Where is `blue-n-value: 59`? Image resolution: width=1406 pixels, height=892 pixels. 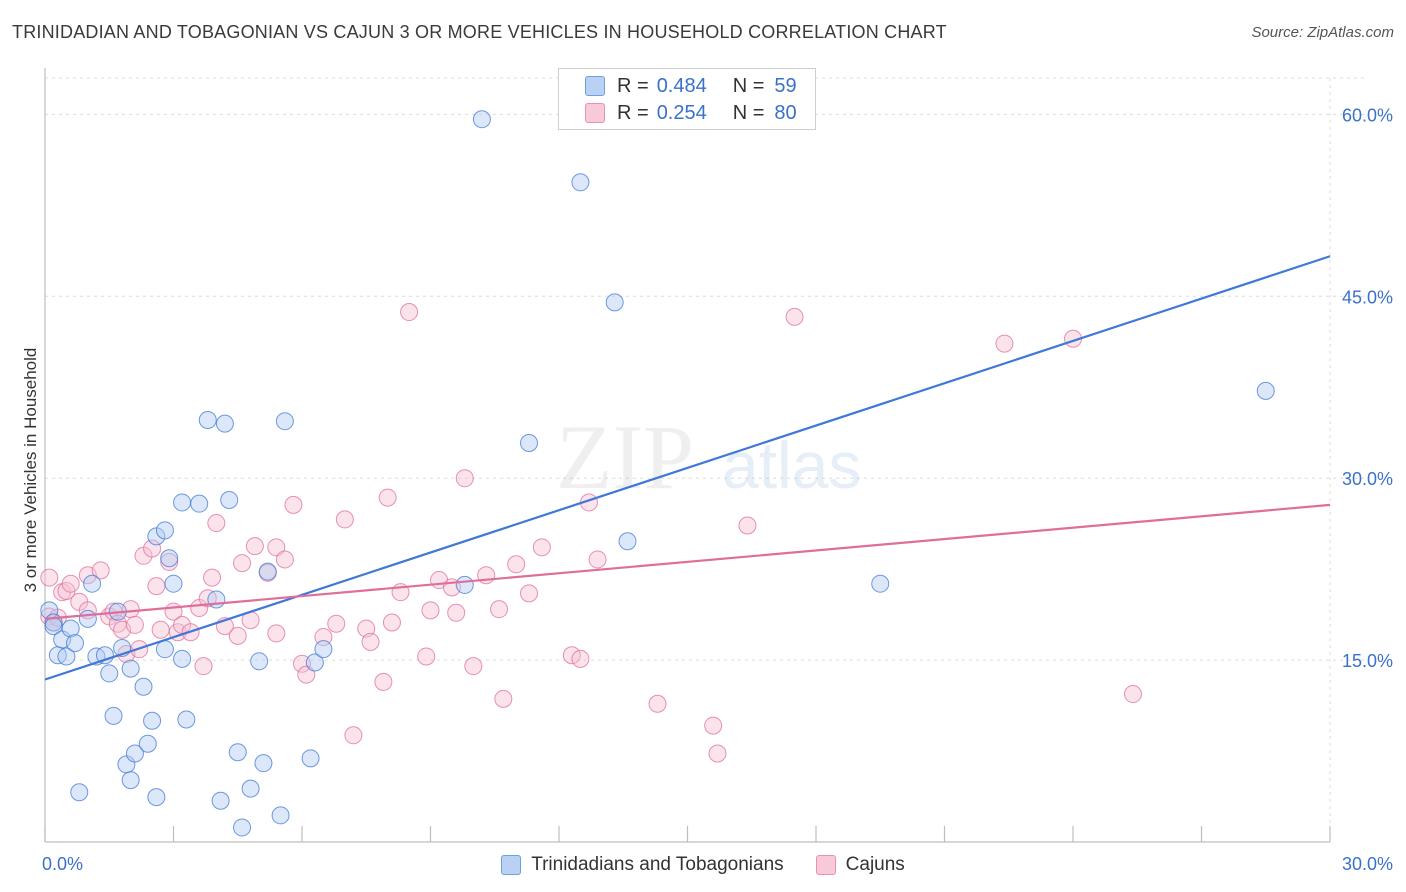 blue-n-value: 59 is located at coordinates (785, 85).